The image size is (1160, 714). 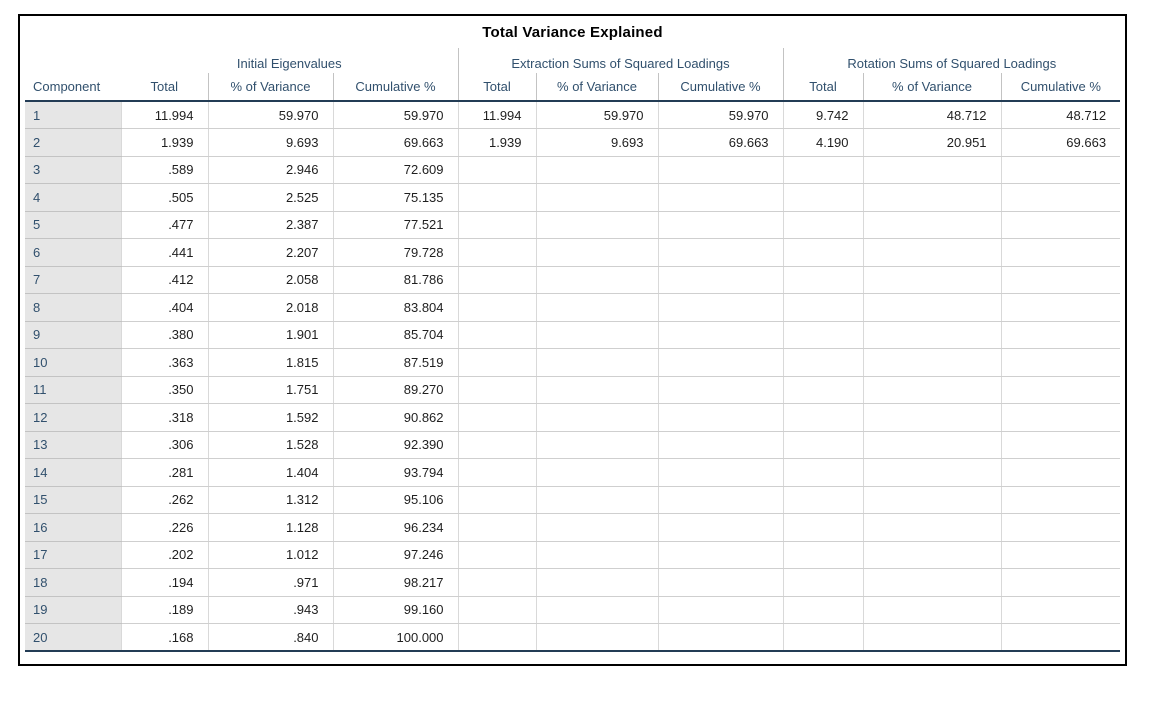 I want to click on table-row: 20.168.840 100.000, so click(x=573, y=637).